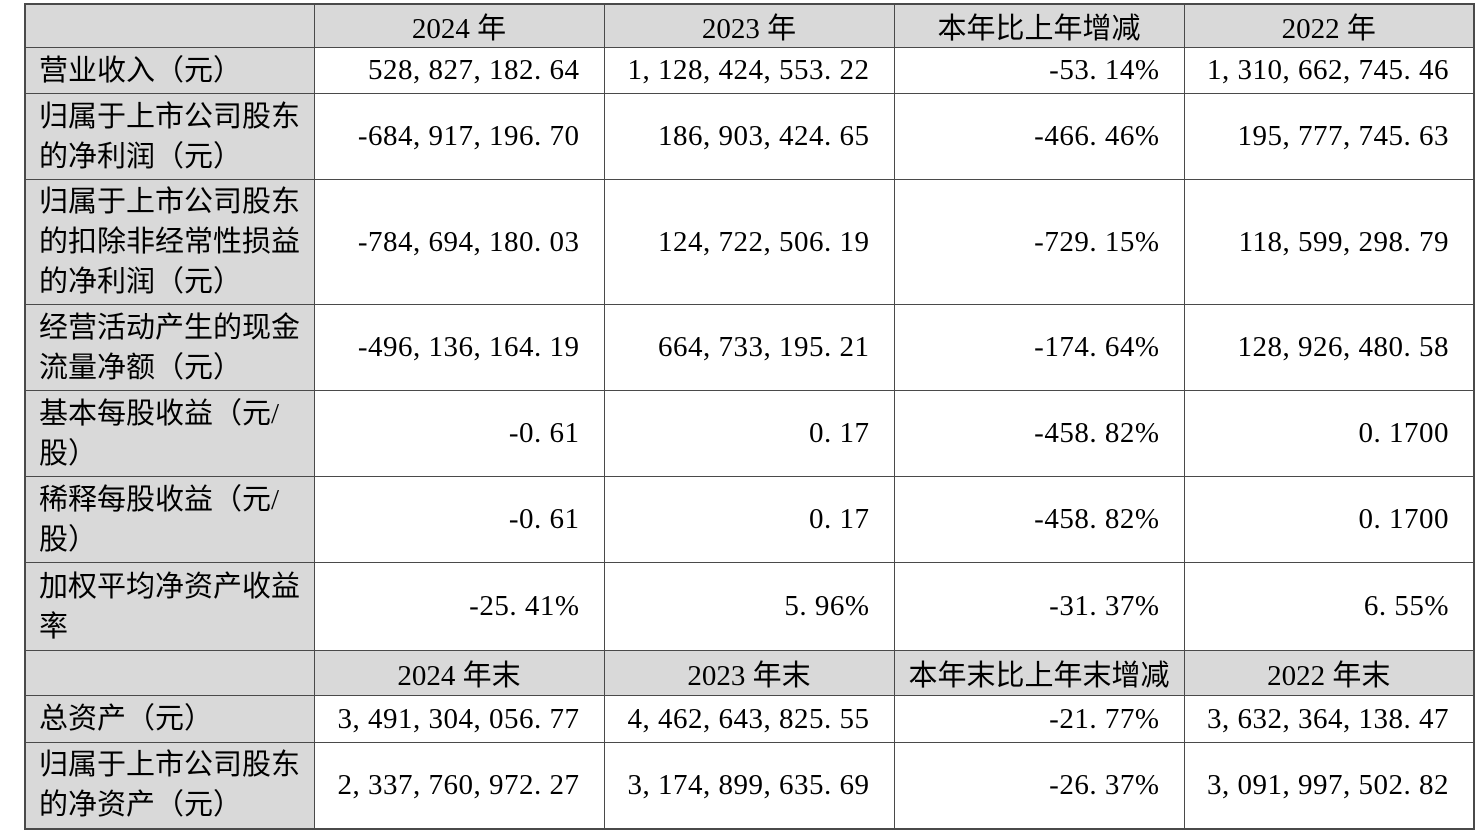 The image size is (1481, 831). Describe the element at coordinates (1329, 719) in the screenshot. I see `value-cell: 3, 632, 364, 138. 47` at that location.